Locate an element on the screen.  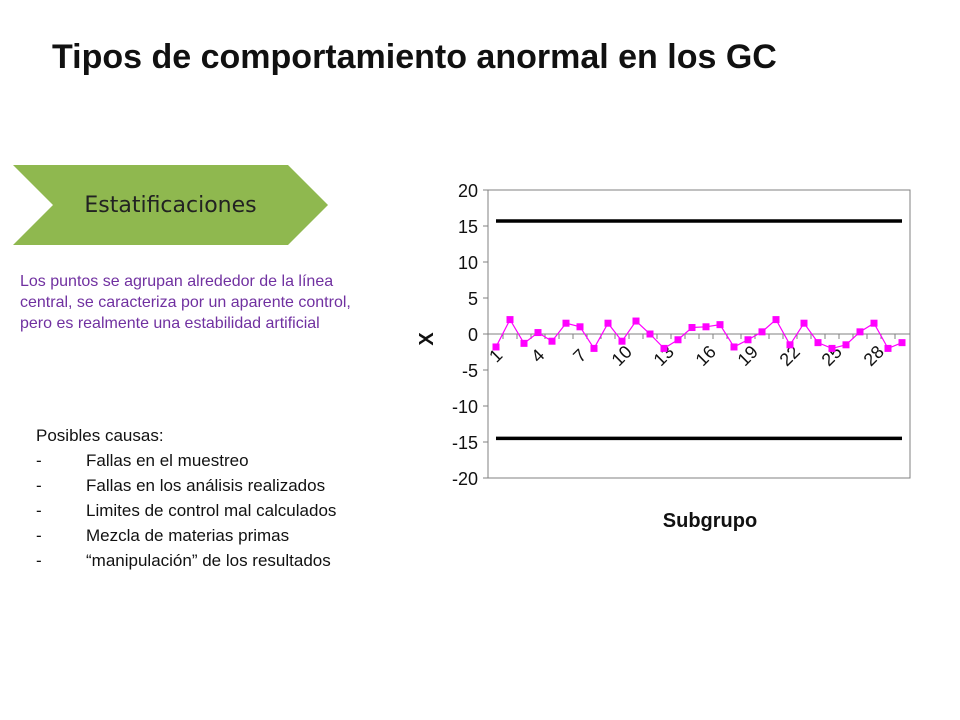
y-tick-label: -5 is located at coordinates (470, 371).